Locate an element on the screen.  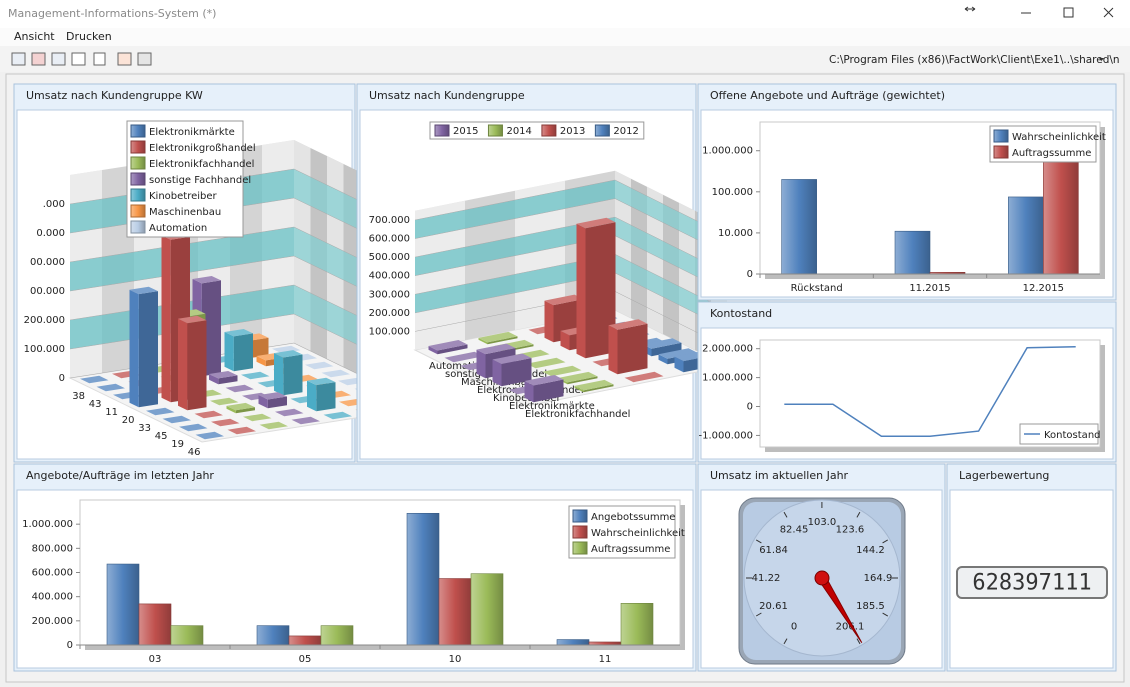
combo-arrow is located at coordinates (1101, 59).